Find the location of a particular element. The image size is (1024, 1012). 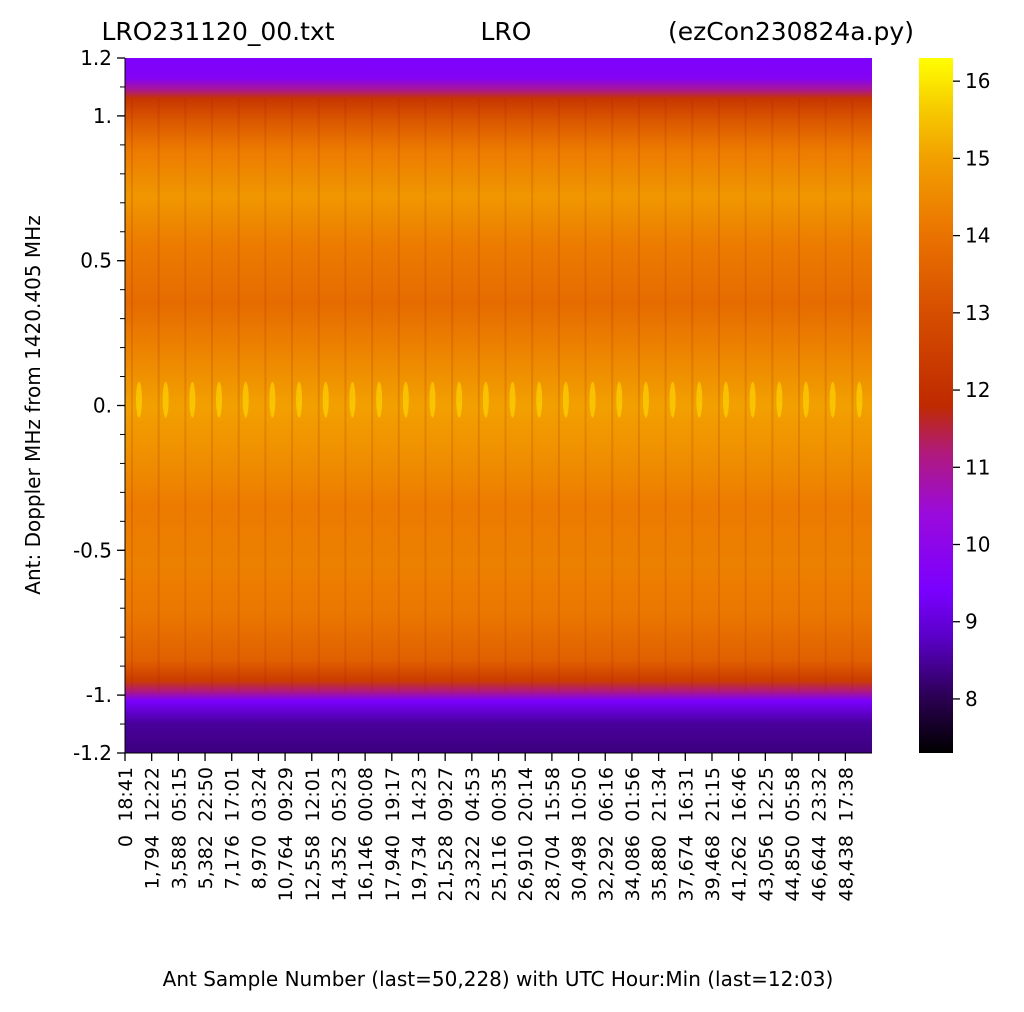

x-tick-sample-label: 21,528 is located at coordinates (446, 868).